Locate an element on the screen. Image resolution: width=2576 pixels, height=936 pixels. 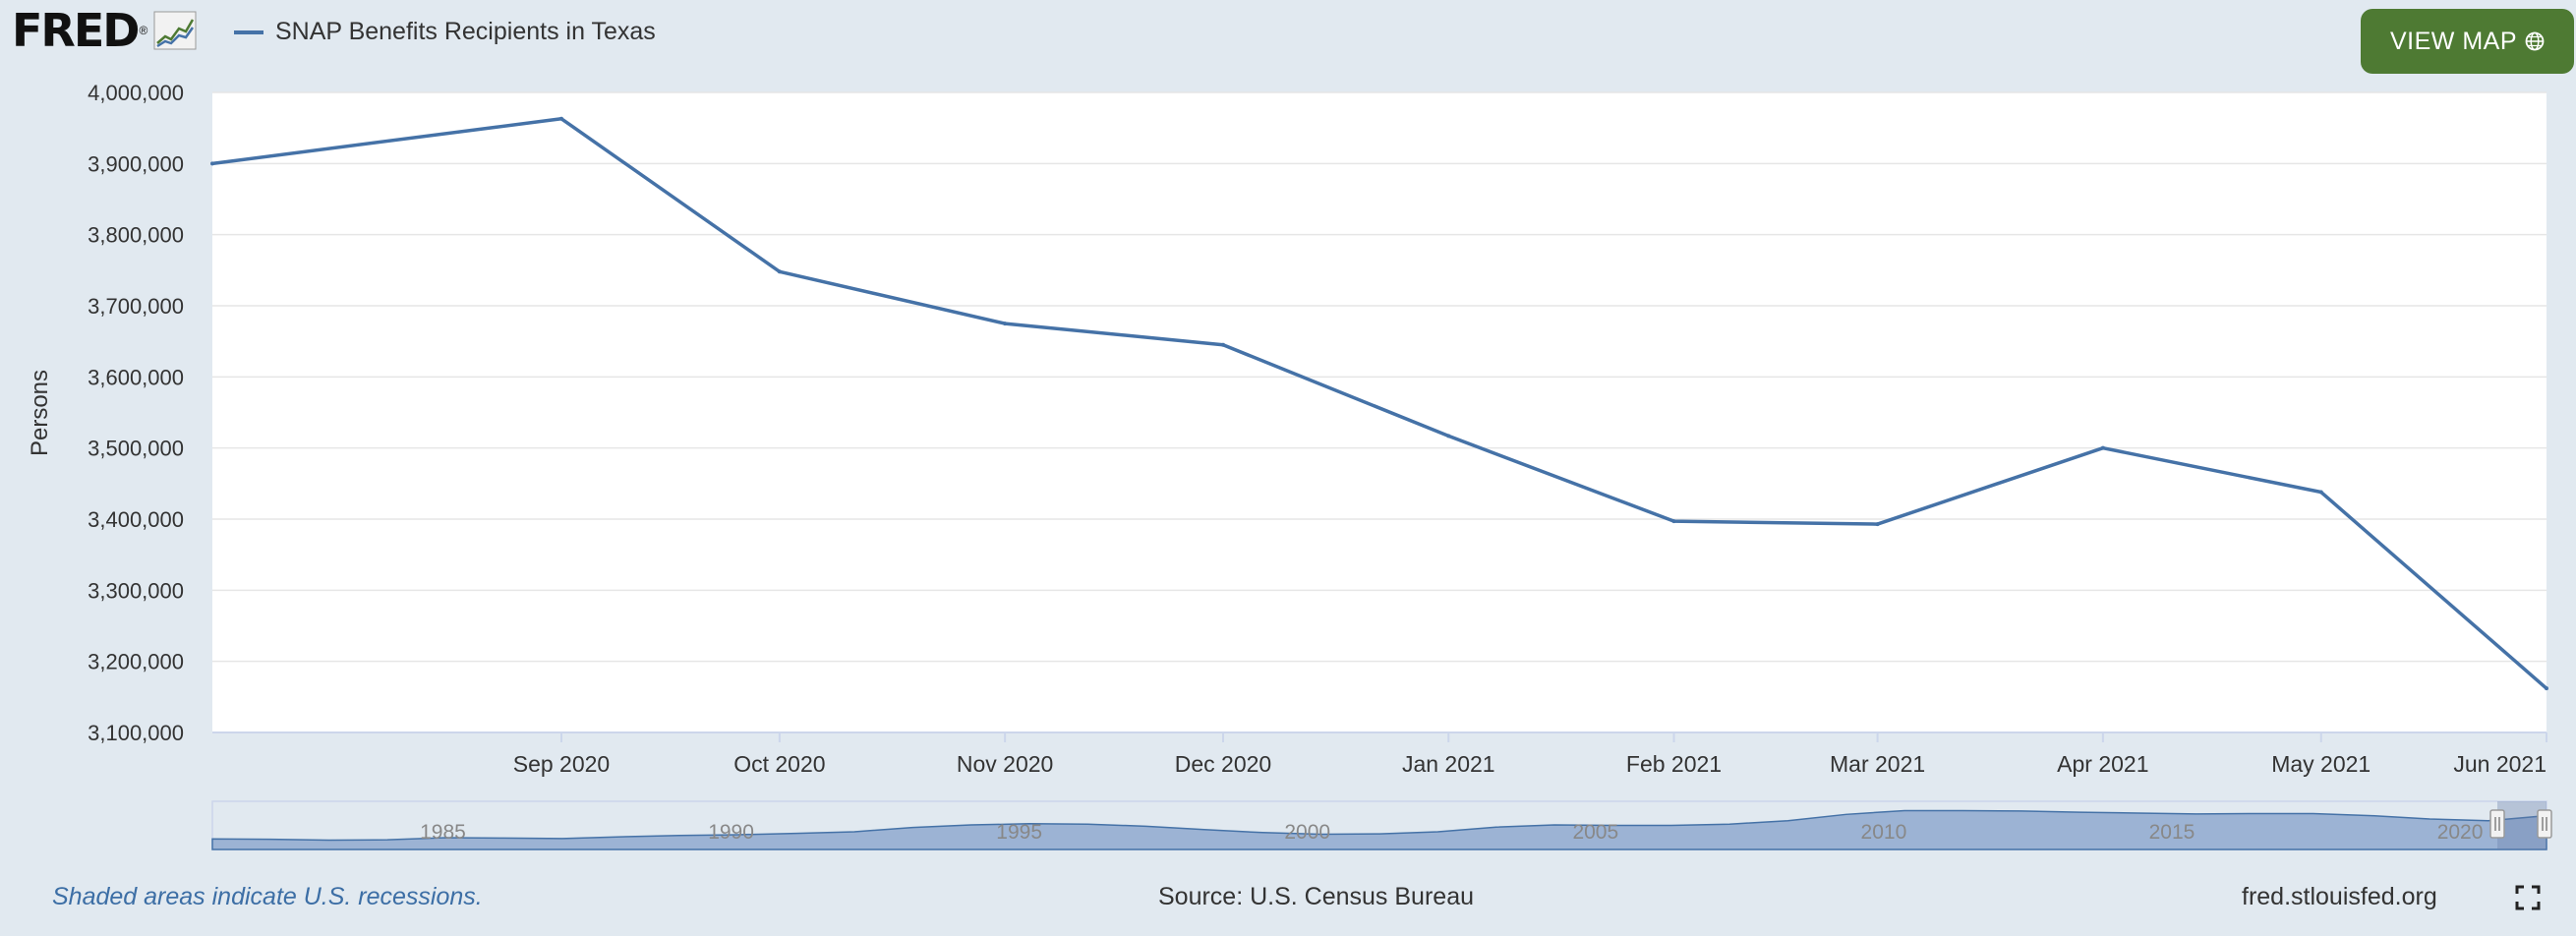
y-tick-label: 3,400,000 is located at coordinates (136, 519).